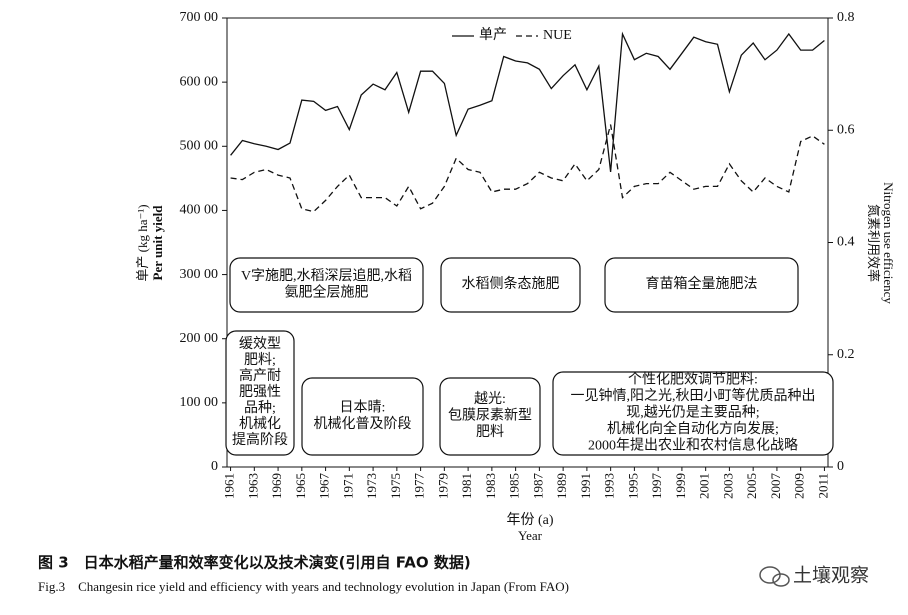 The image size is (908, 615). I want to click on y2-axis-title: 氮素利用效率, so click(873, 243).